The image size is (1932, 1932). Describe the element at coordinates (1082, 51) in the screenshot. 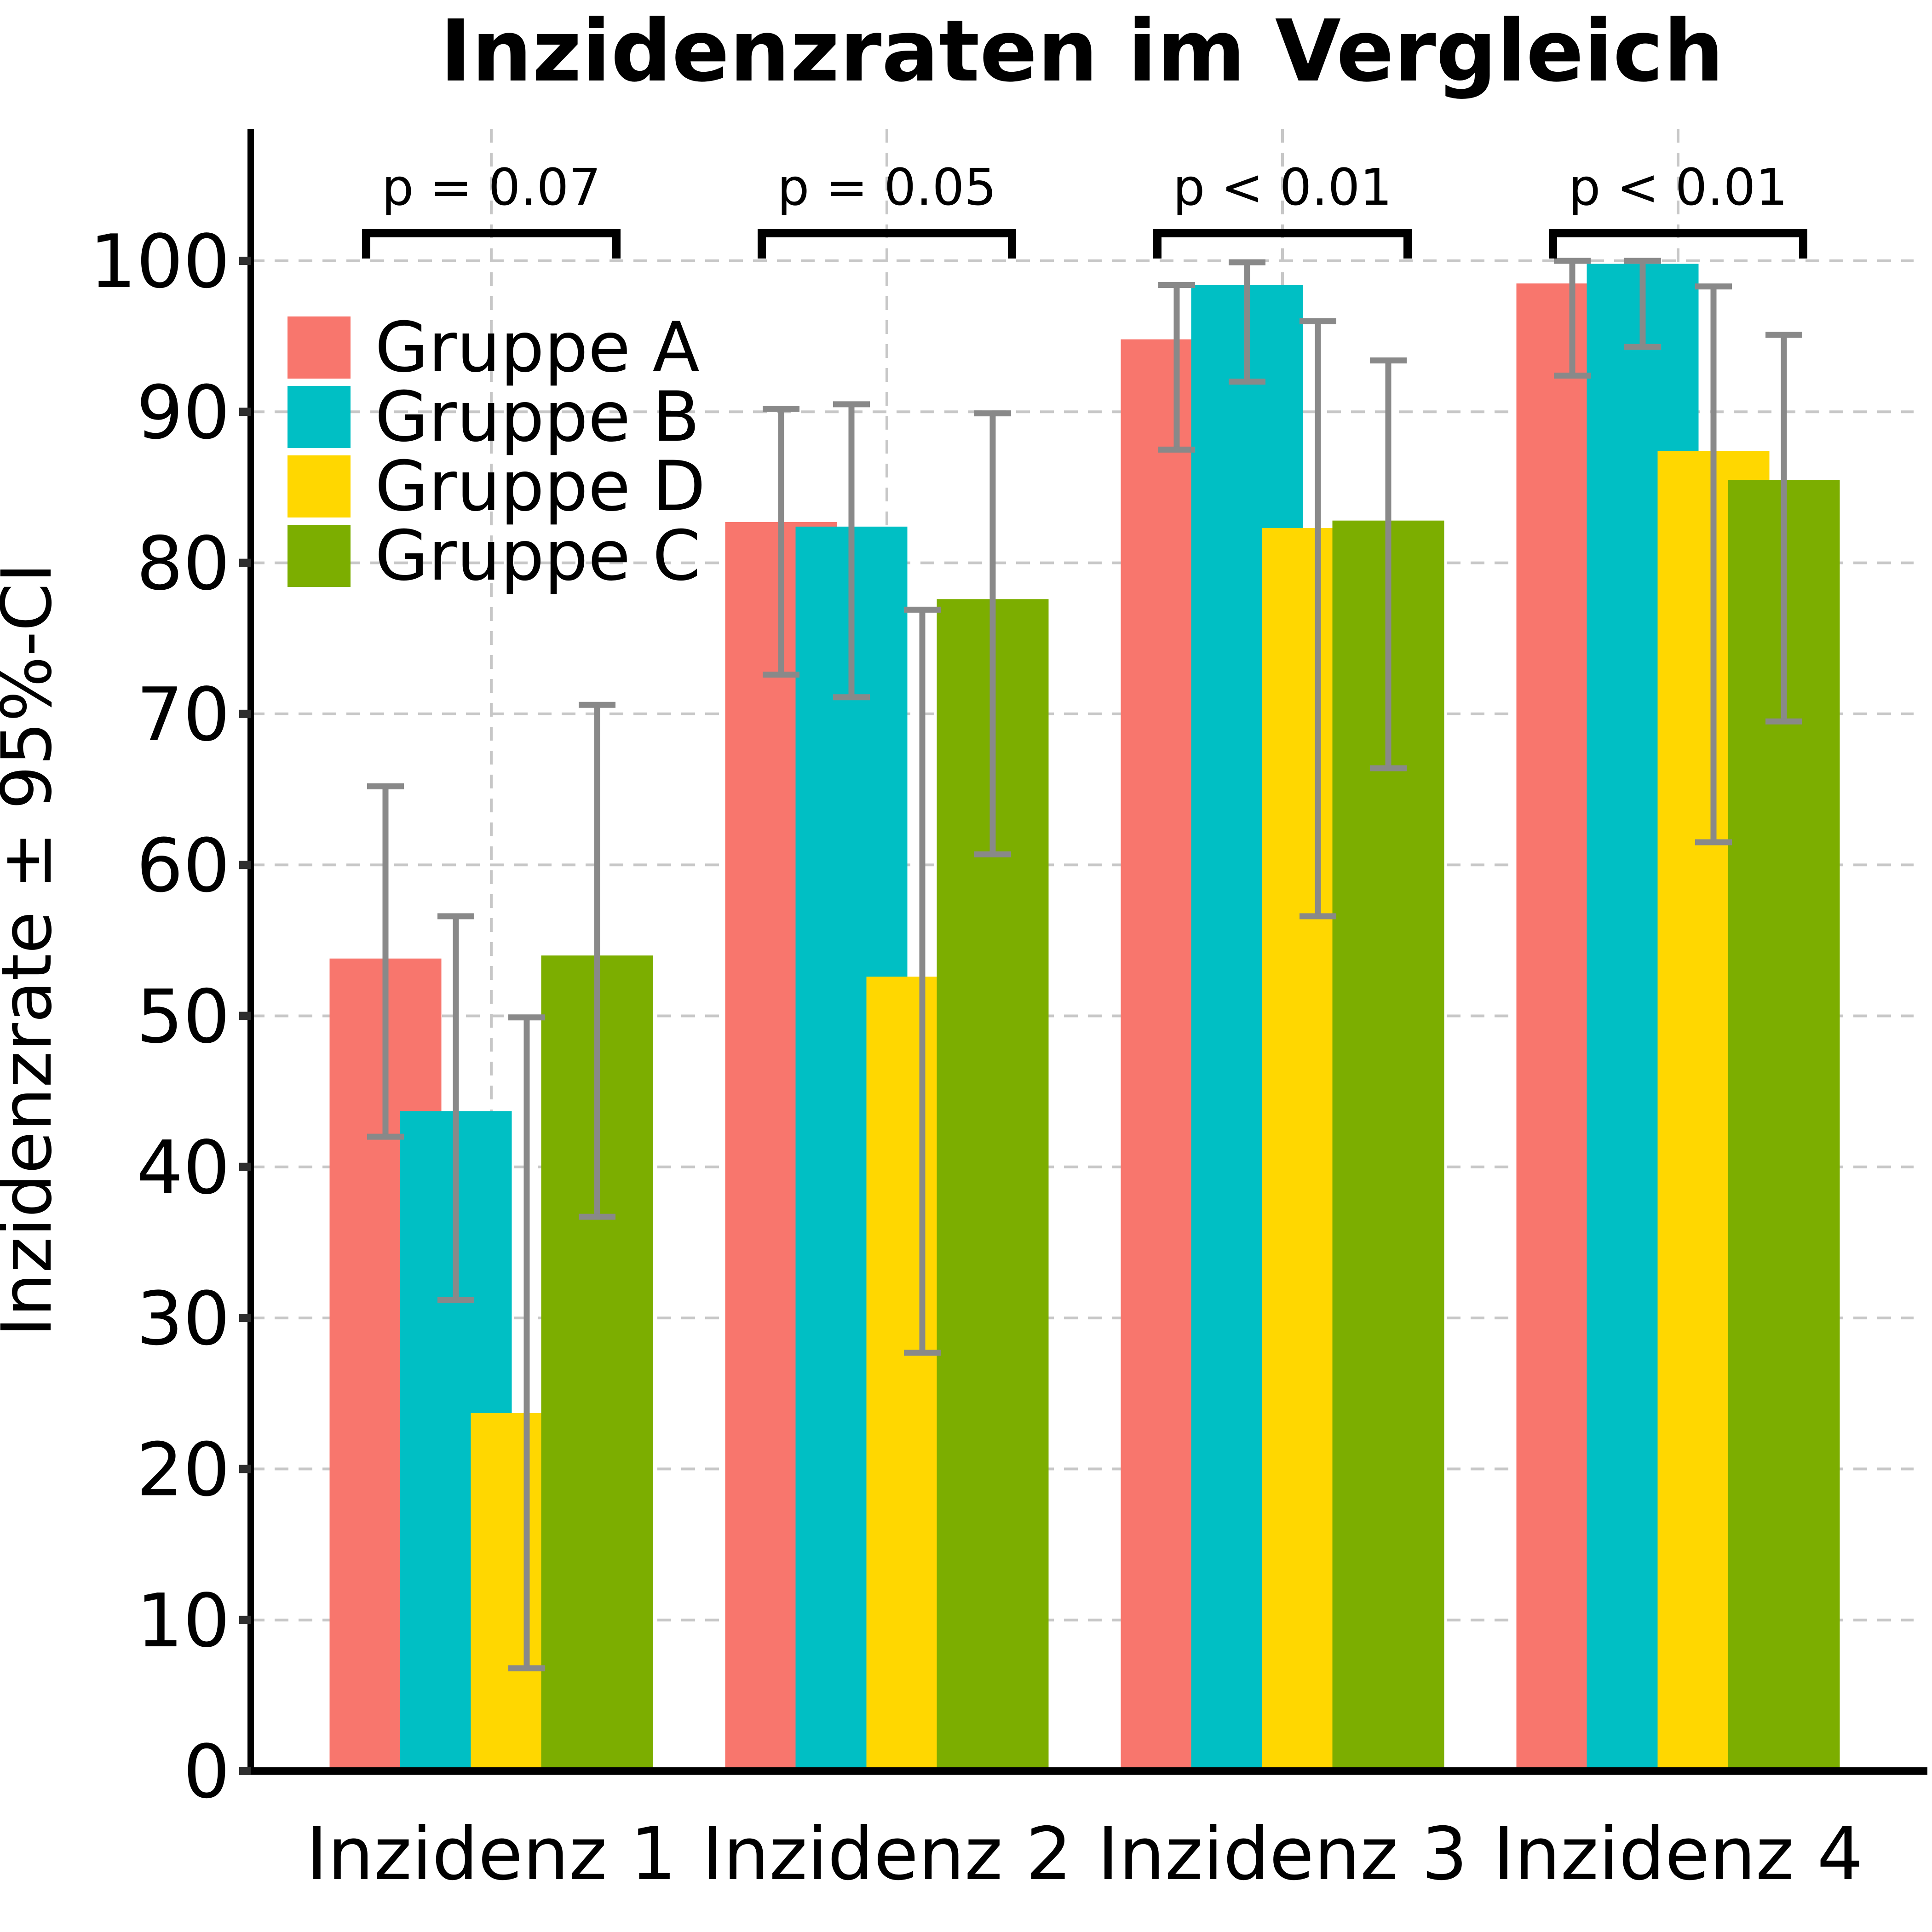

I see `chart-title: Inzidenzraten im Vergleich` at that location.